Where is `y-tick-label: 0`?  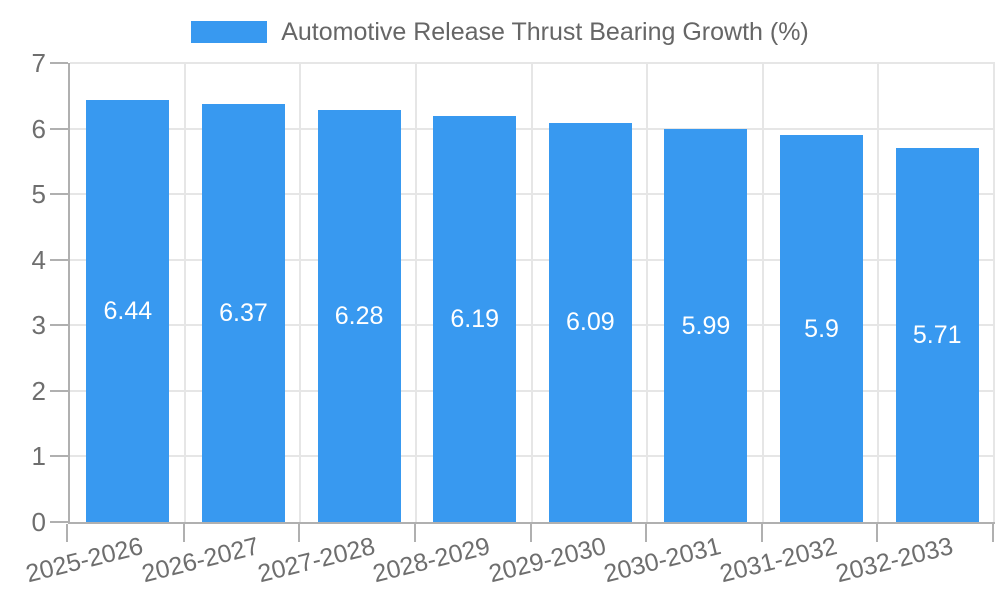 y-tick-label: 0 is located at coordinates (38, 522).